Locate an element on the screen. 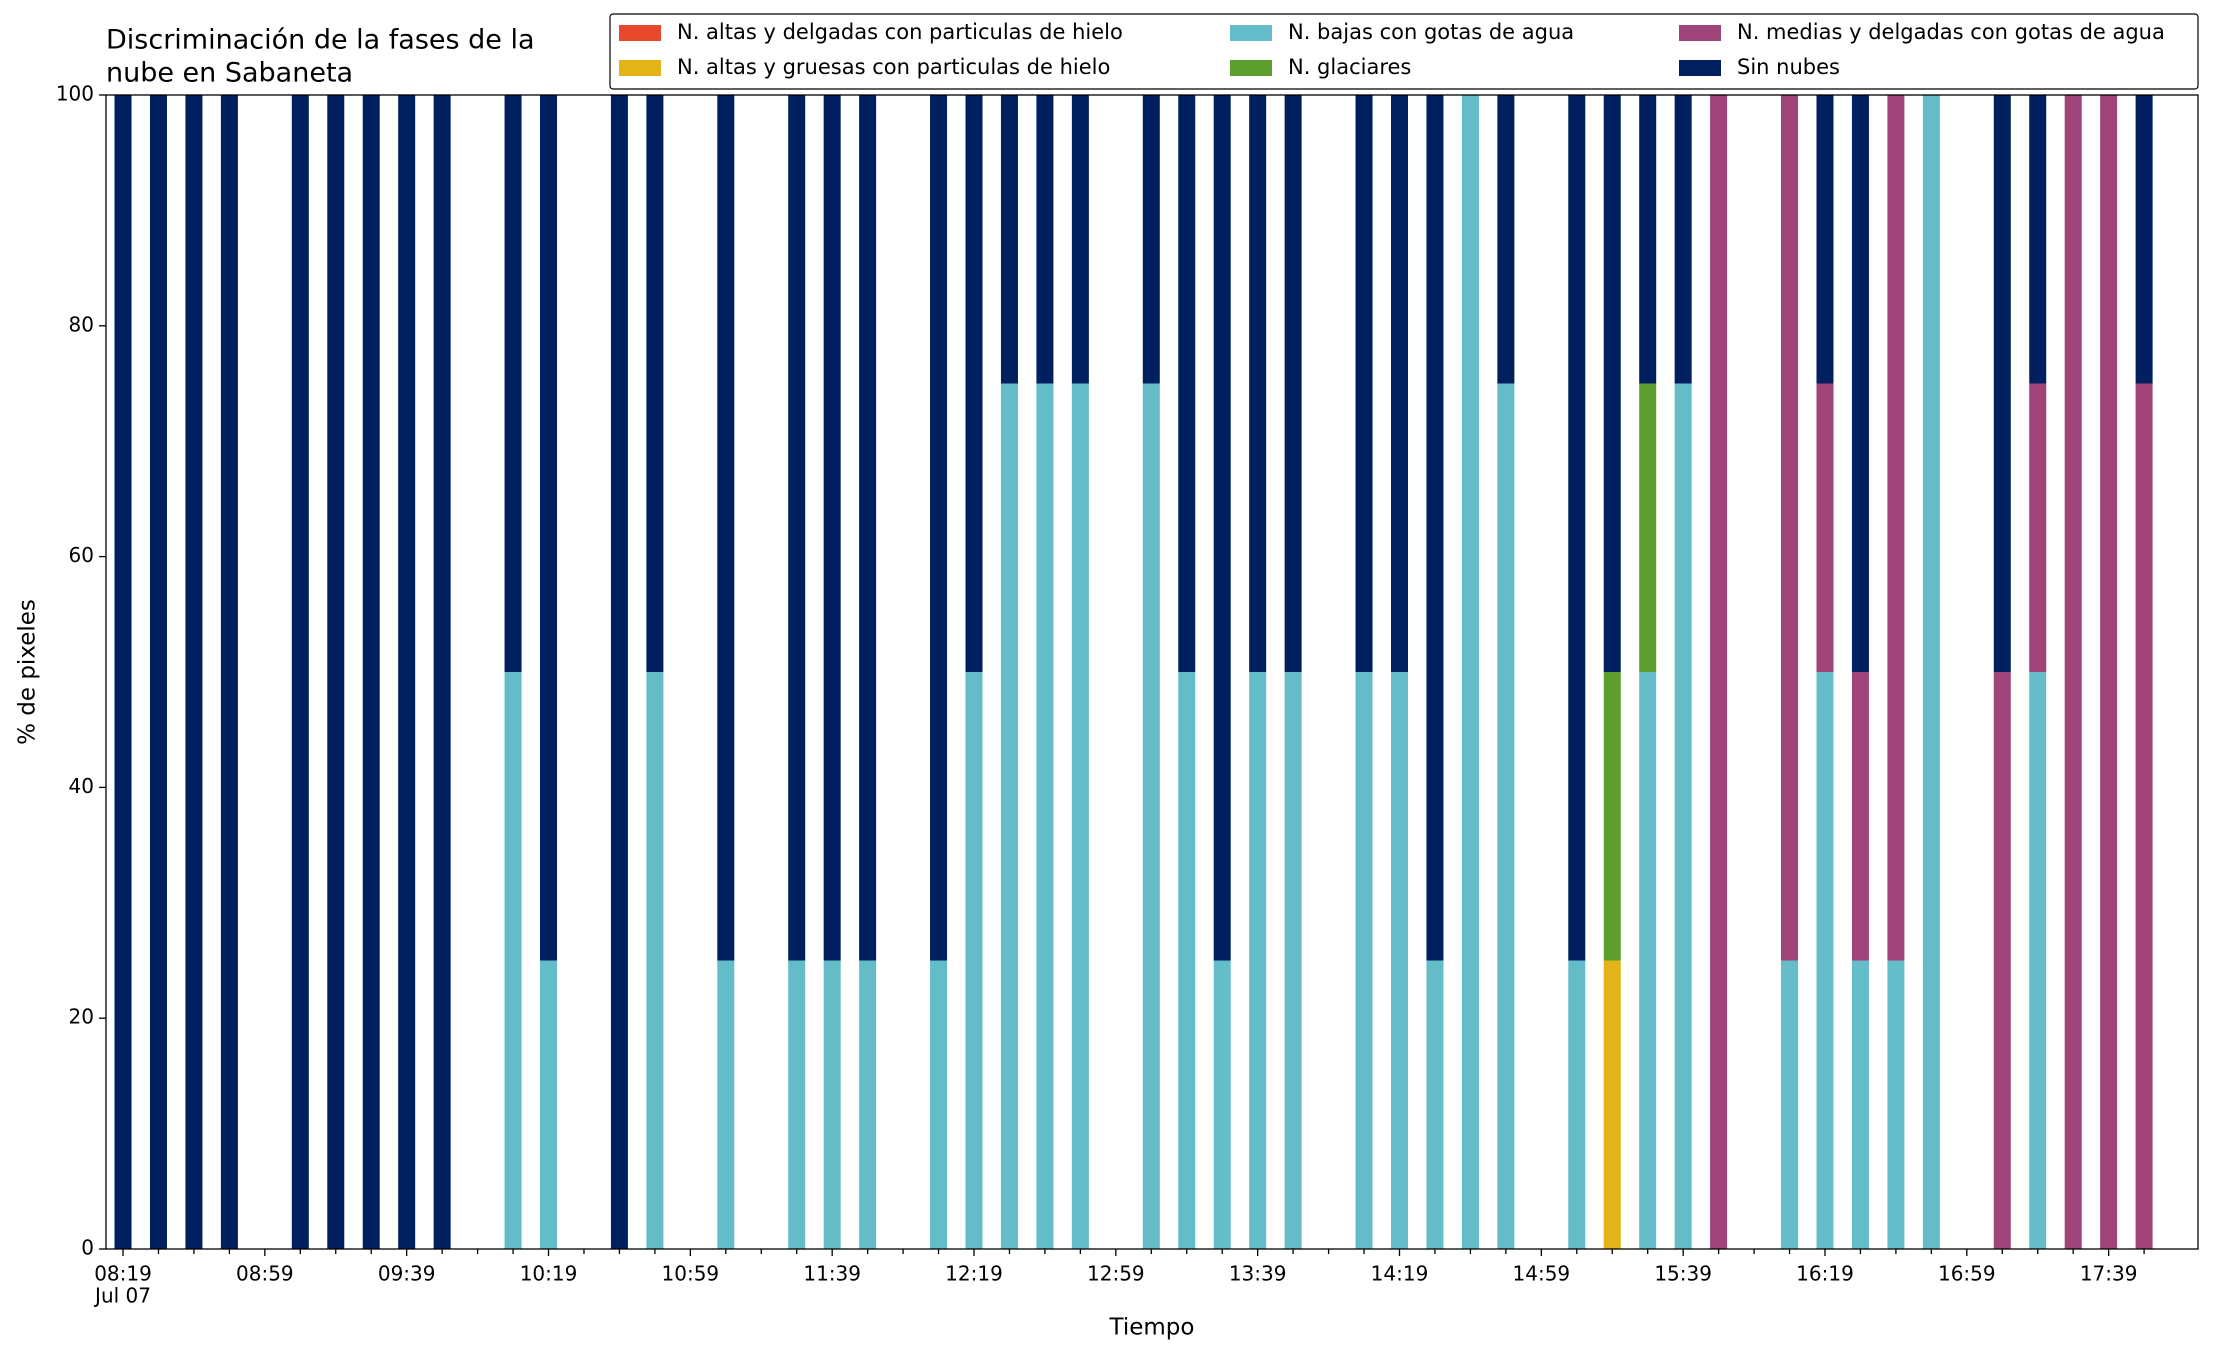 The width and height of the screenshot is (2216, 1355). y-tick-label: 100 is located at coordinates (75, 94).